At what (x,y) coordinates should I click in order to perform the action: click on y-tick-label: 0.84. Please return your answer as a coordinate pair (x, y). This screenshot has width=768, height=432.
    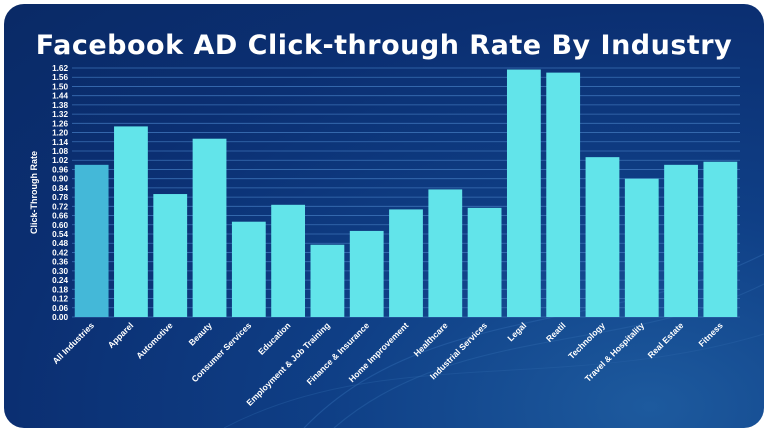
    Looking at the image, I should click on (60, 188).